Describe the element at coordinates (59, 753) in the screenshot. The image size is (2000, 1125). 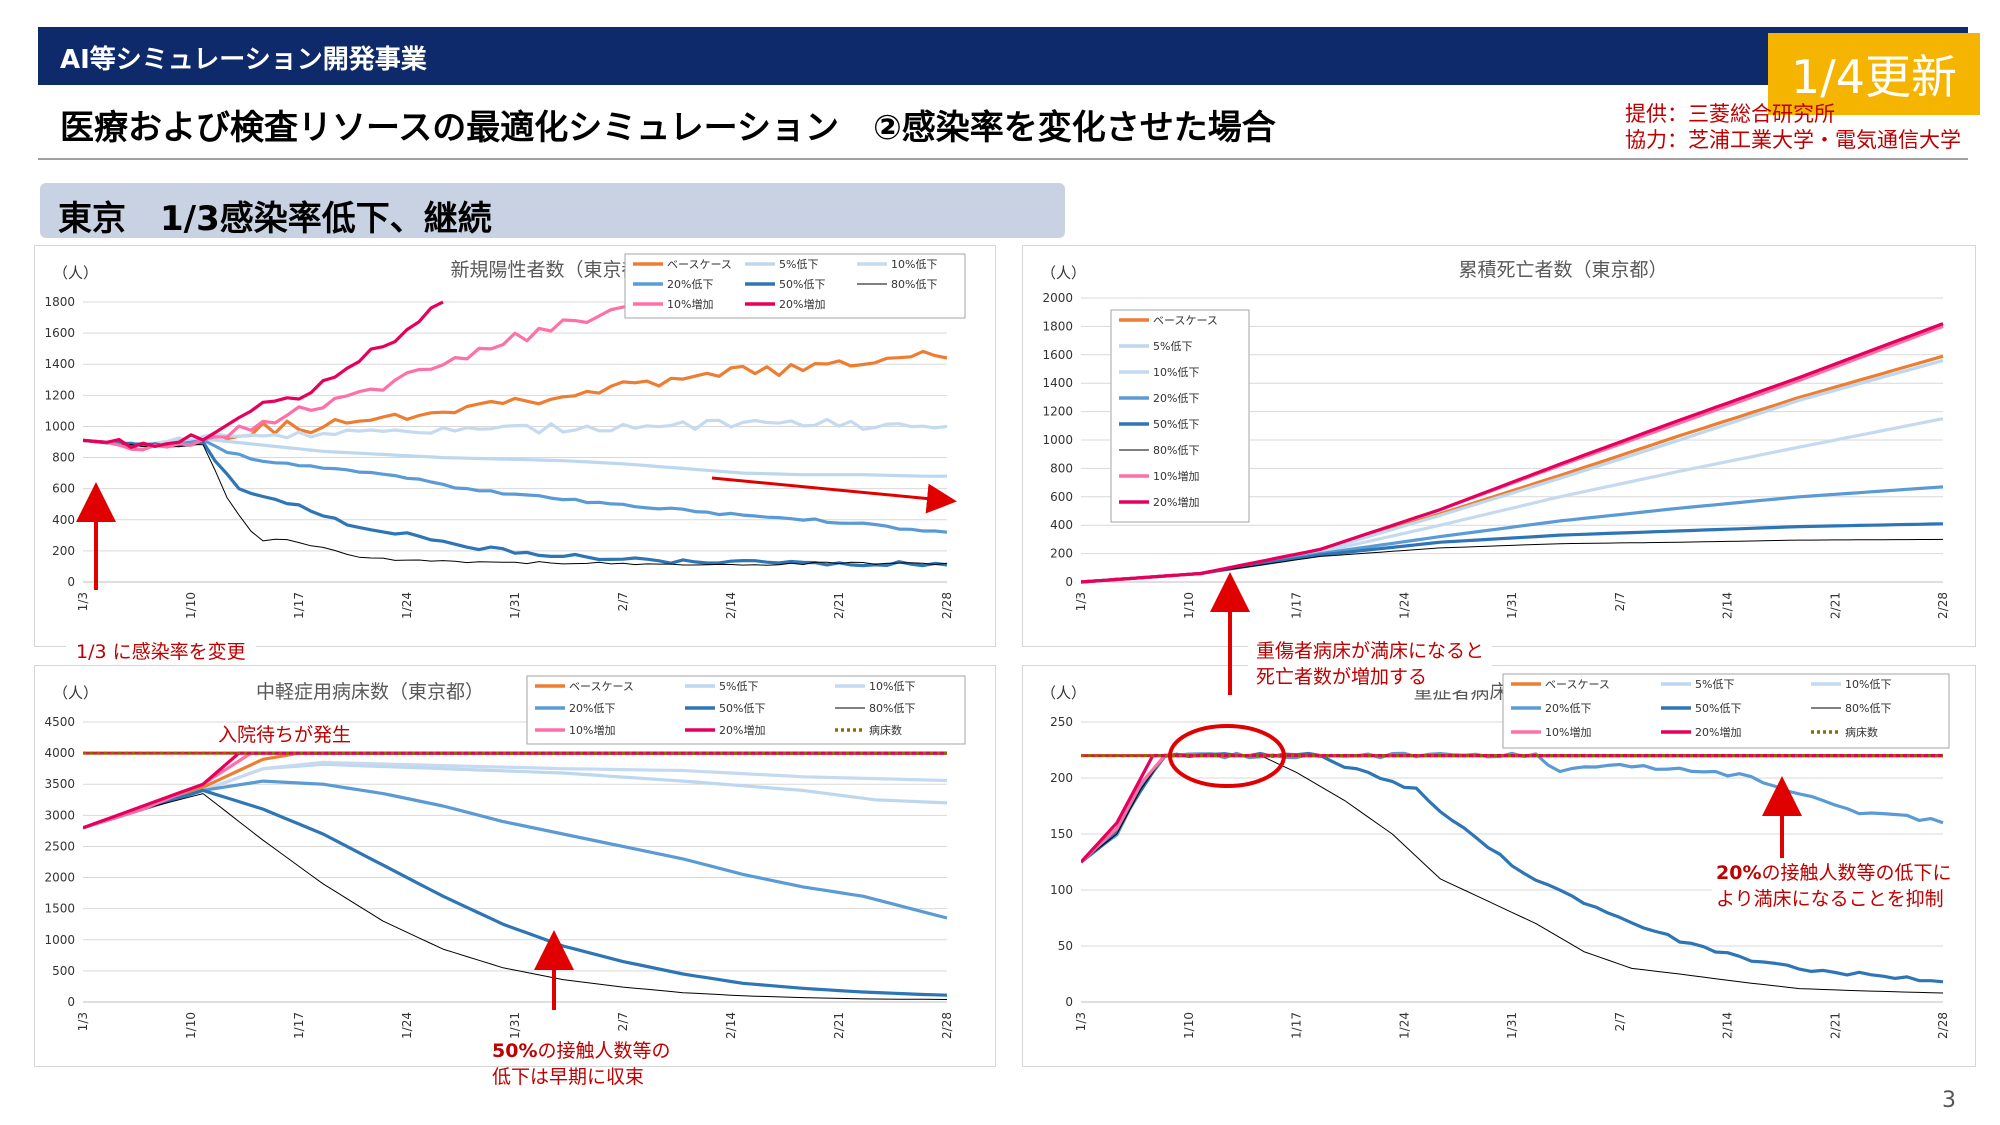
I see `y-tick-label: 4000` at that location.